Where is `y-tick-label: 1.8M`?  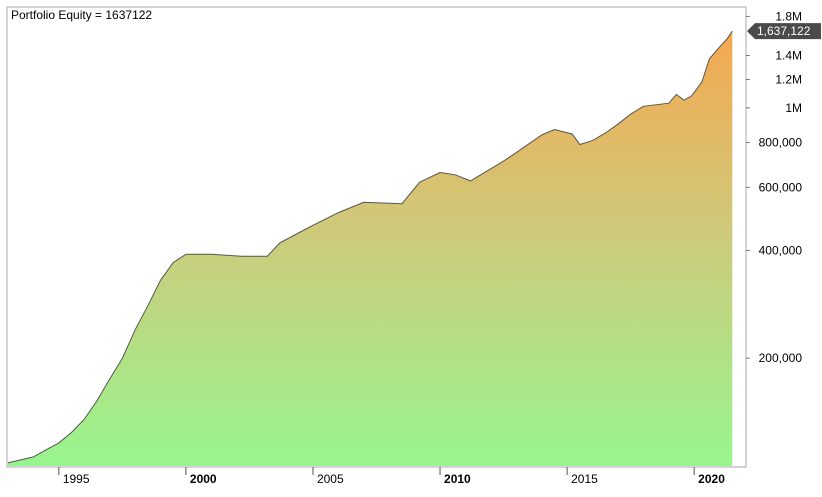
y-tick-label: 1.8M is located at coordinates (788, 16).